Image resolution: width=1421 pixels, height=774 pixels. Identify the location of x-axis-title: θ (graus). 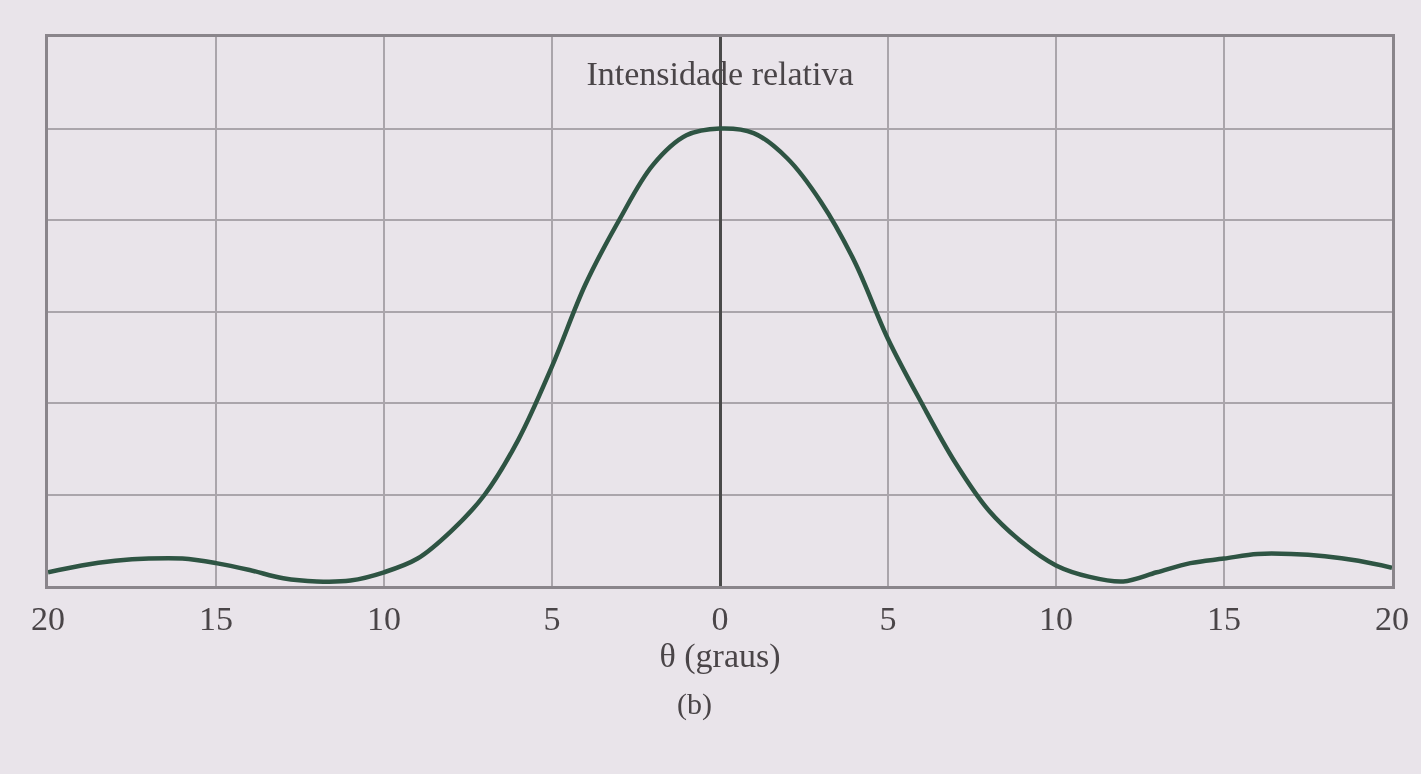
(720, 656).